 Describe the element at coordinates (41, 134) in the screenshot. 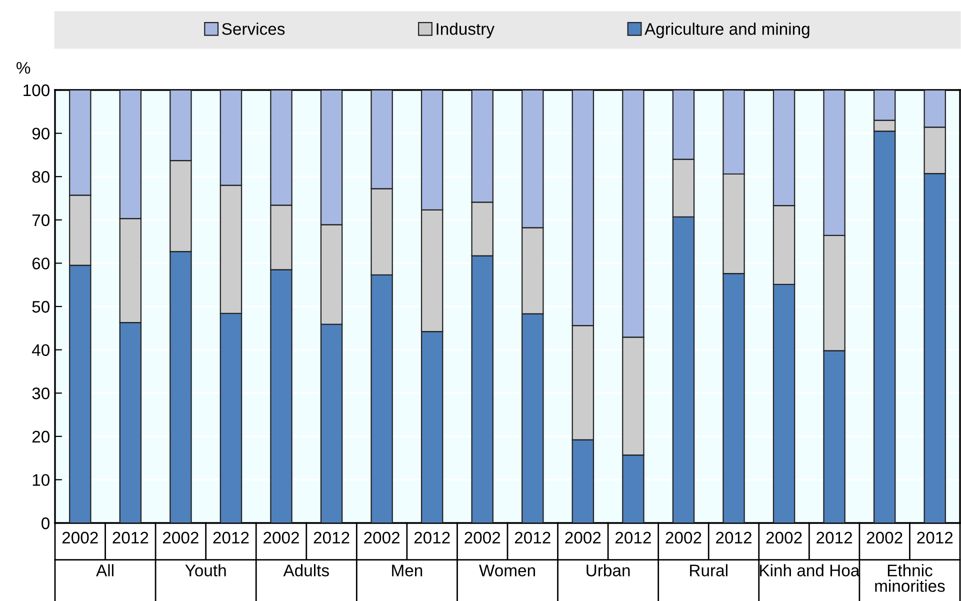

I see `y-tick-label: 90` at that location.